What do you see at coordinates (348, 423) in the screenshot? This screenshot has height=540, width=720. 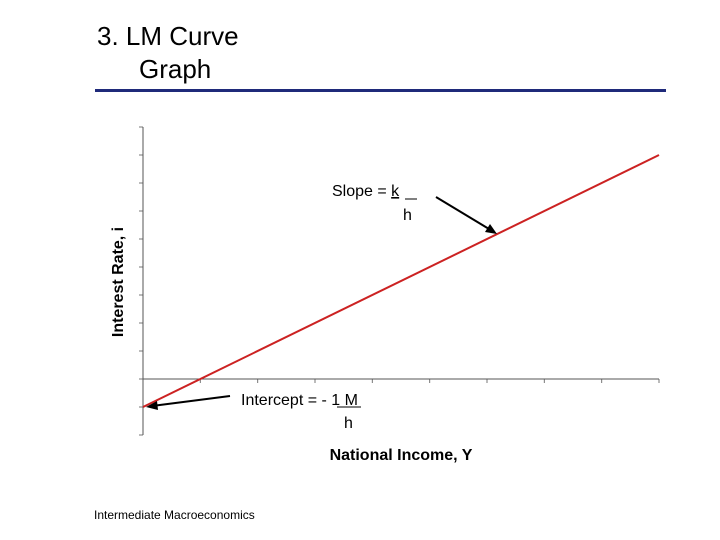 I see `intercept-denominator: h` at bounding box center [348, 423].